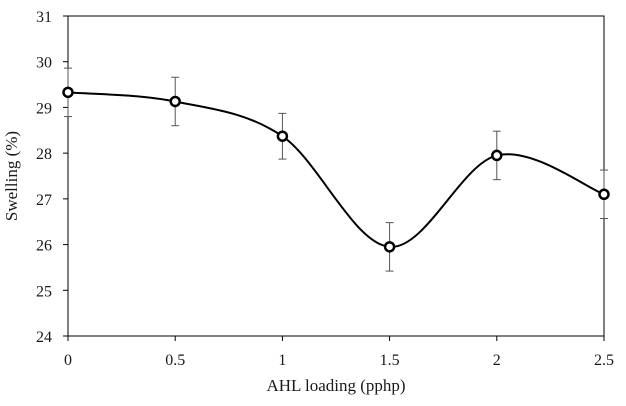 The width and height of the screenshot is (626, 406). Describe the element at coordinates (44, 291) in the screenshot. I see `y-tick-label: 25` at that location.